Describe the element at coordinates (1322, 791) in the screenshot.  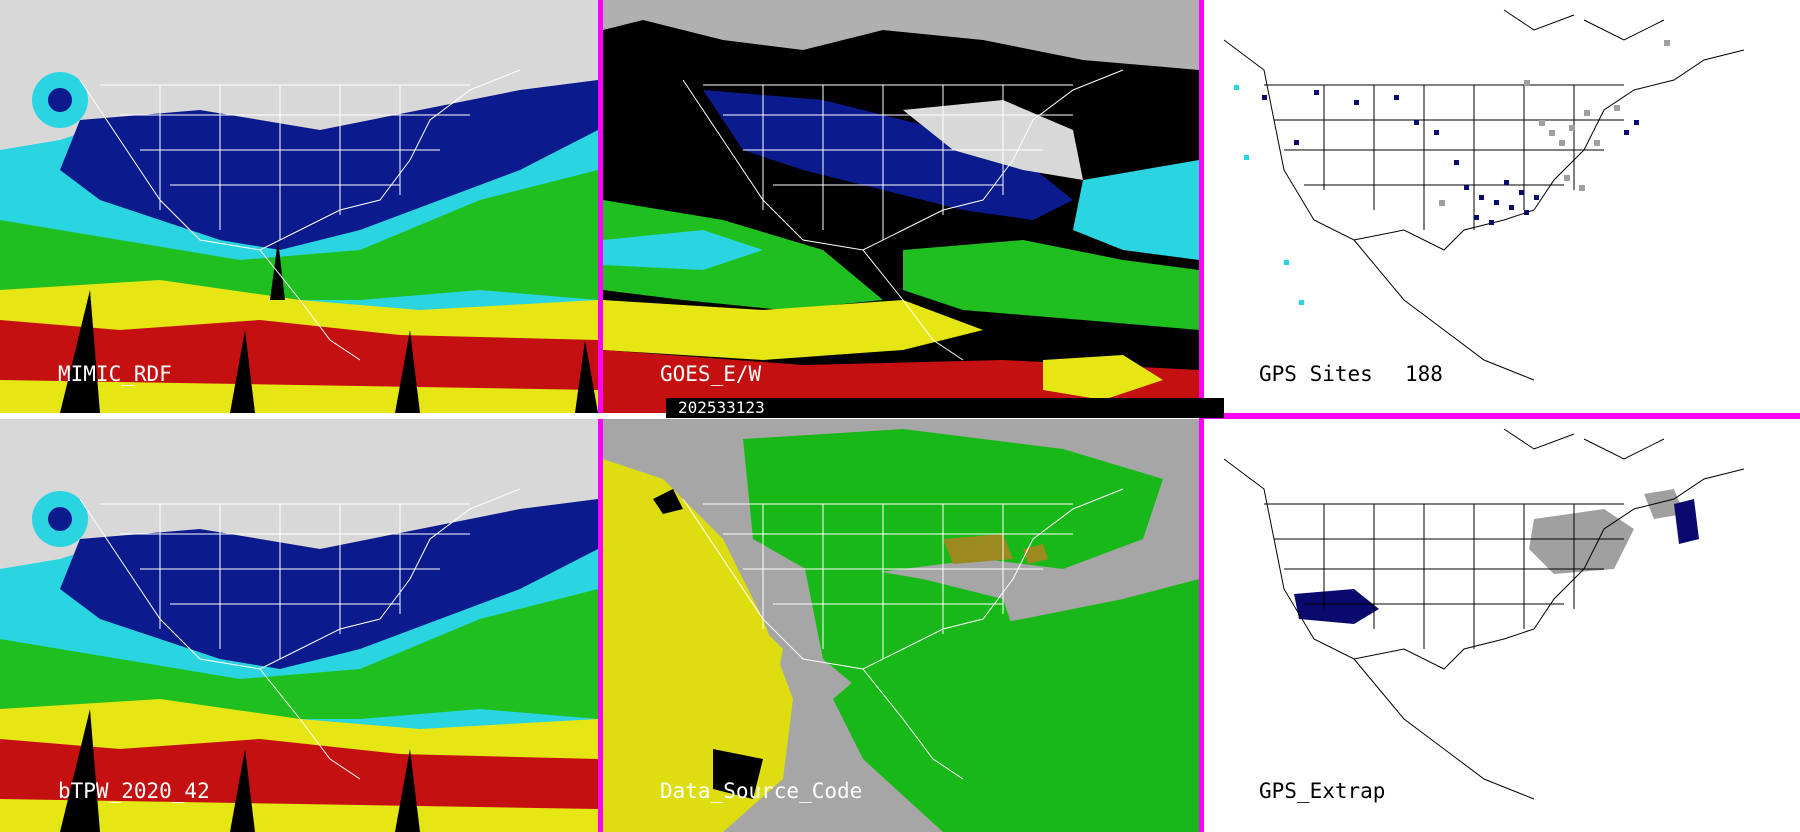
I see `panel-label-gps-extrap: GPS_Extrap` at that location.